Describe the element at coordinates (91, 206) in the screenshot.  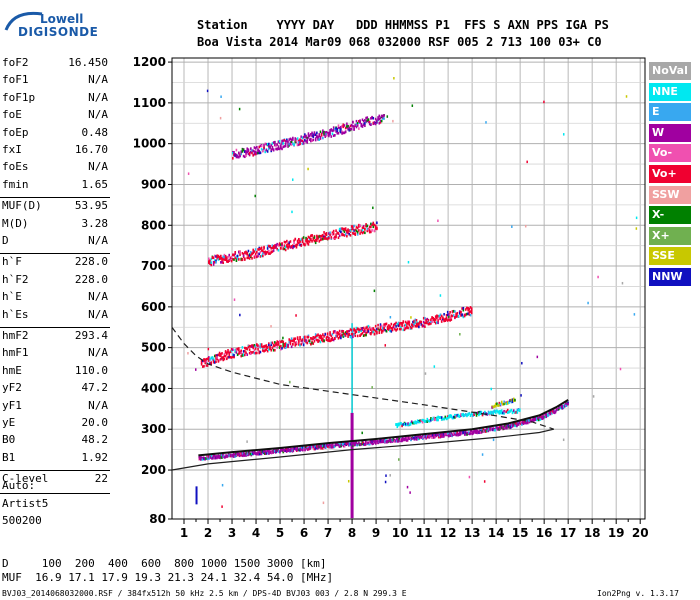
I see `param-value: 53.95` at that location.